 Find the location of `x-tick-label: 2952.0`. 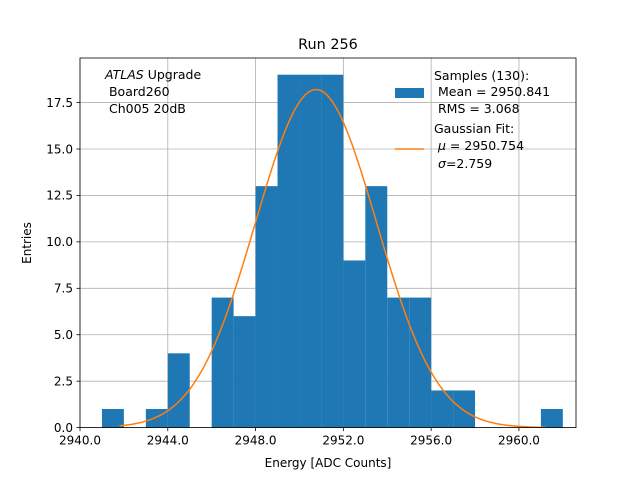

x-tick-label: 2952.0 is located at coordinates (343, 441).